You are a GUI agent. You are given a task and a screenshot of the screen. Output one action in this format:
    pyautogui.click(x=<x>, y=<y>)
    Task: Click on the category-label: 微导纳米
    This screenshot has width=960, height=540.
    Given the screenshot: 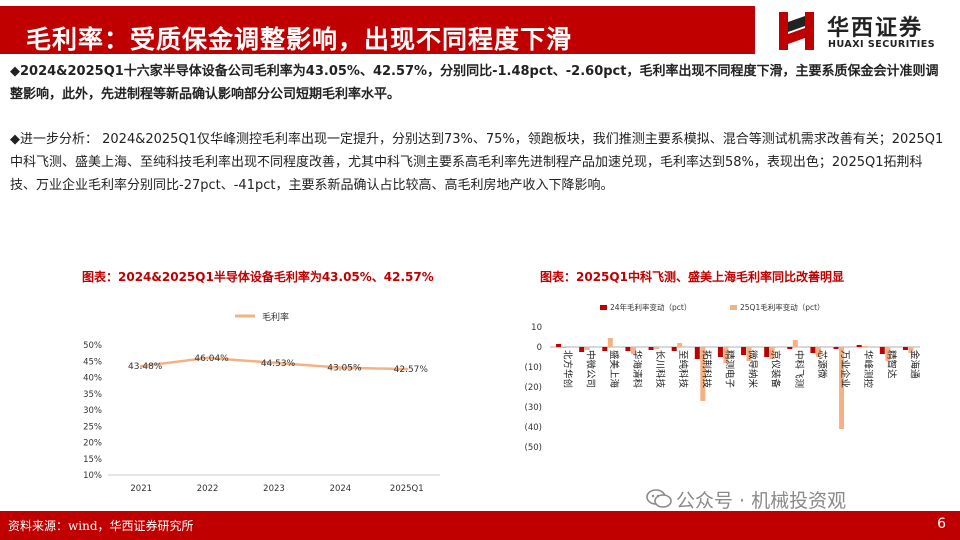 What is the action you would take?
    pyautogui.click(x=753, y=369)
    